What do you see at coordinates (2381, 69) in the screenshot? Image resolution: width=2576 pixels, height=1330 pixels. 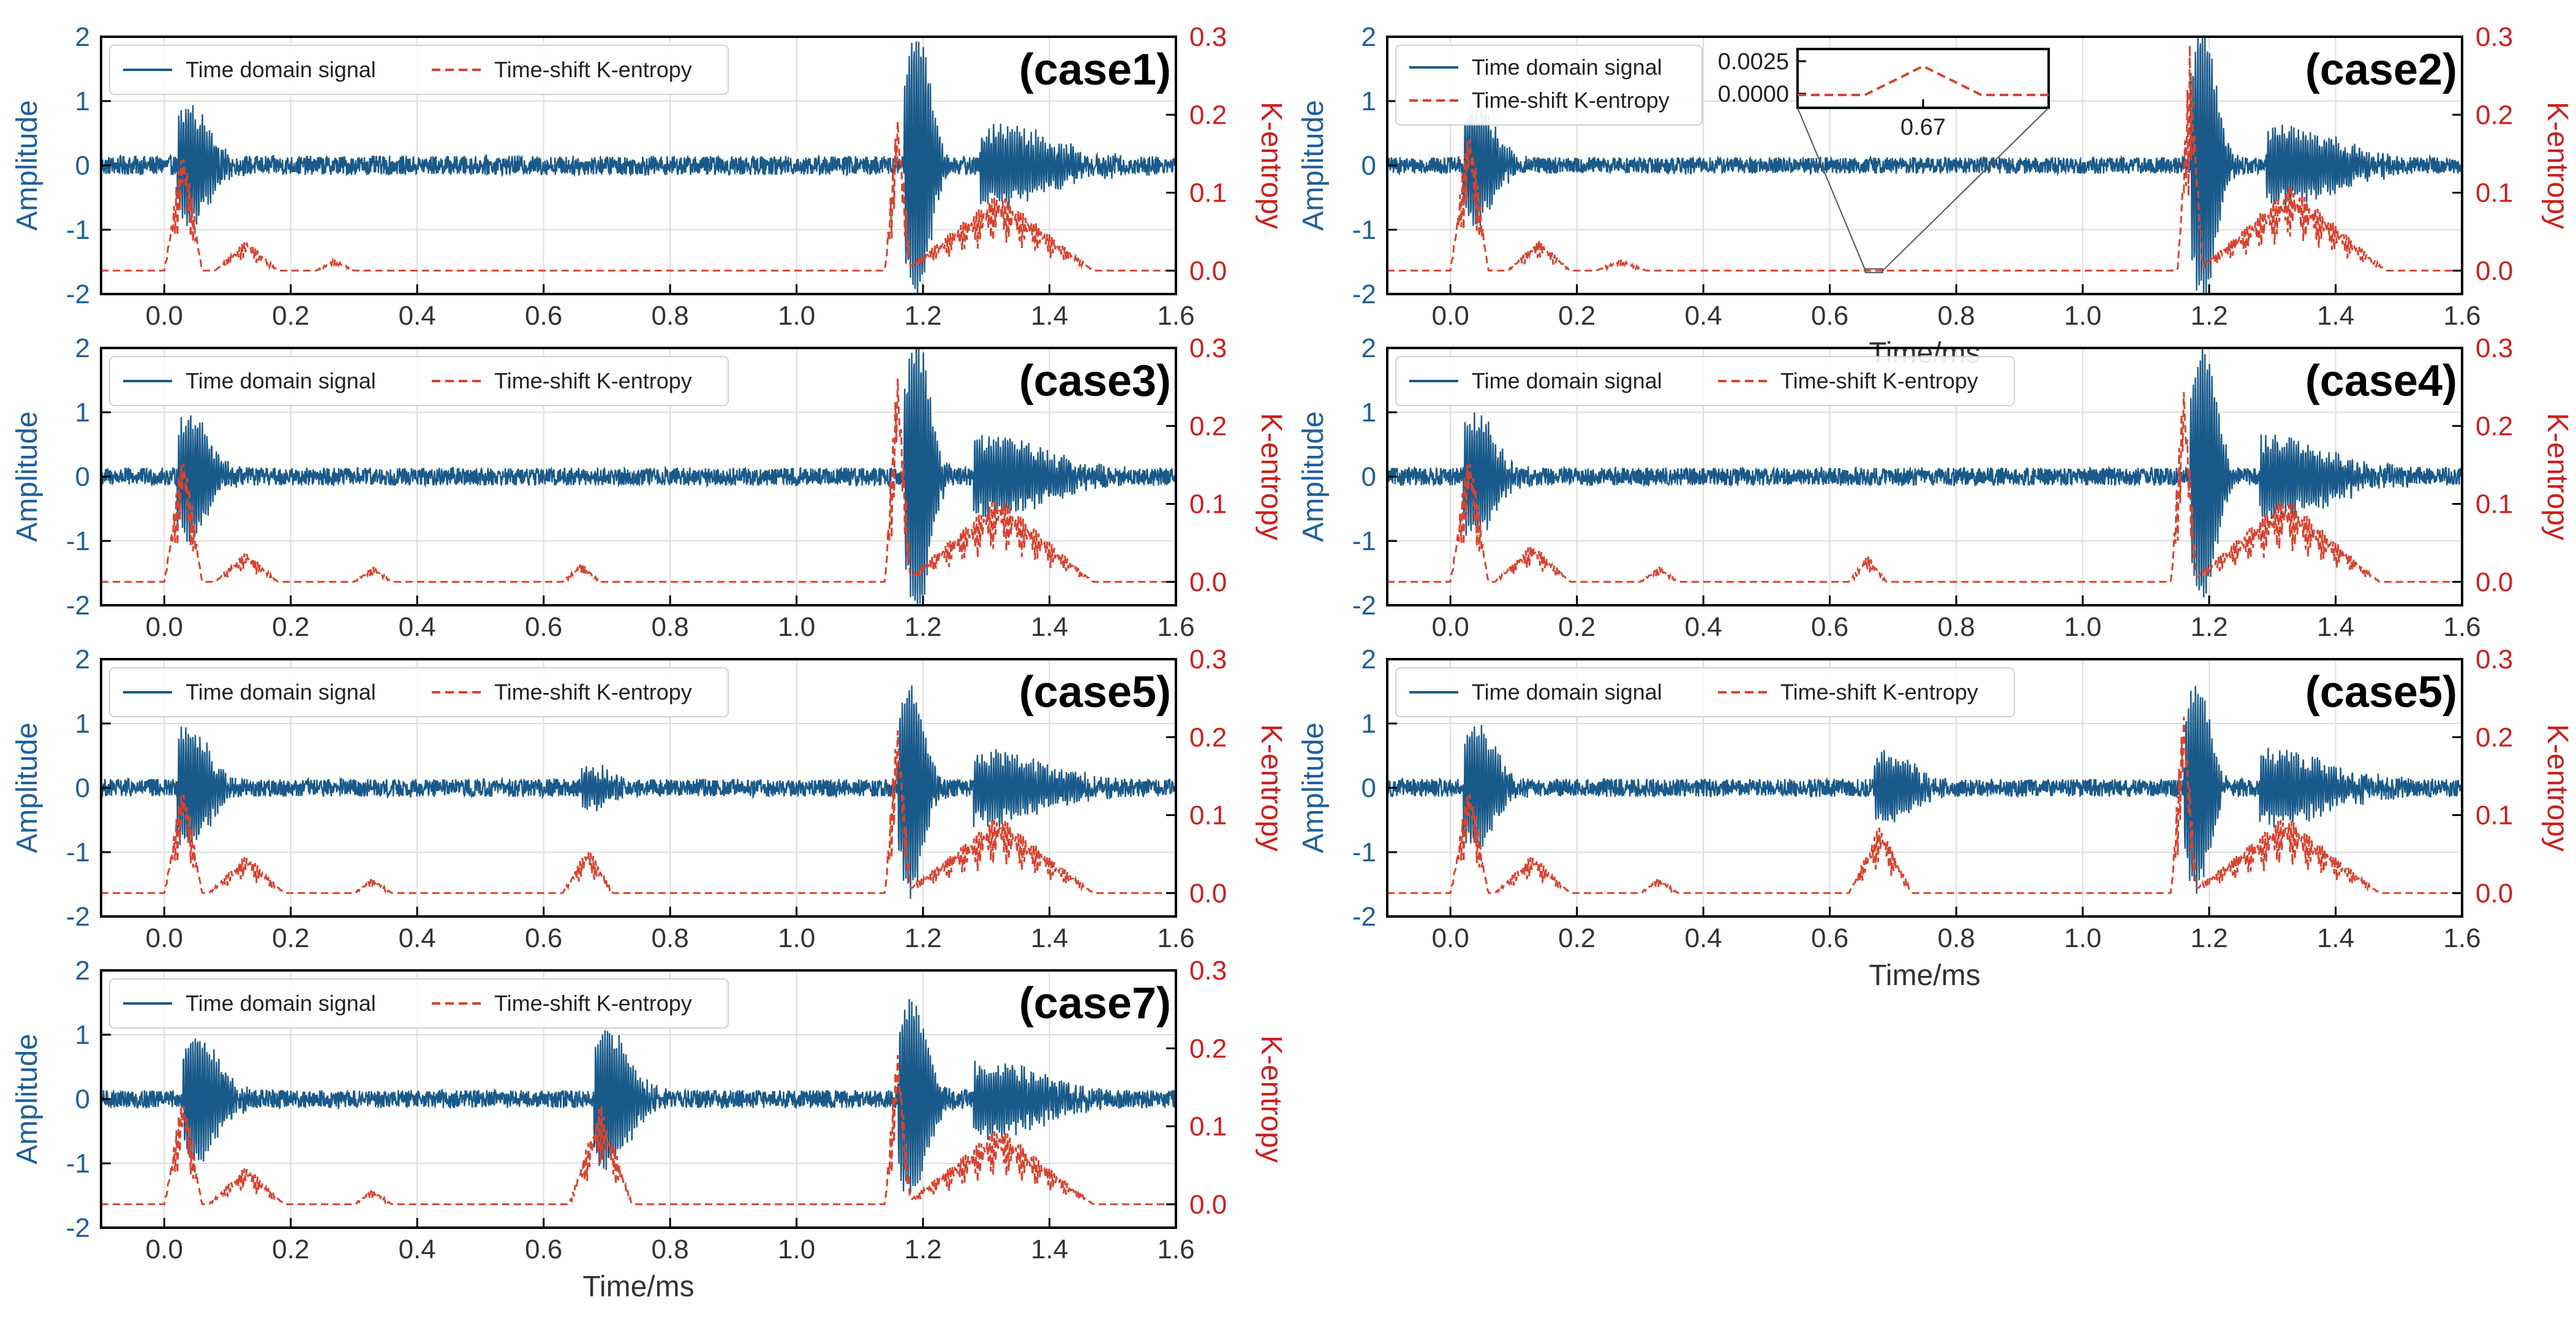 I see `panel-title: (case2)` at bounding box center [2381, 69].